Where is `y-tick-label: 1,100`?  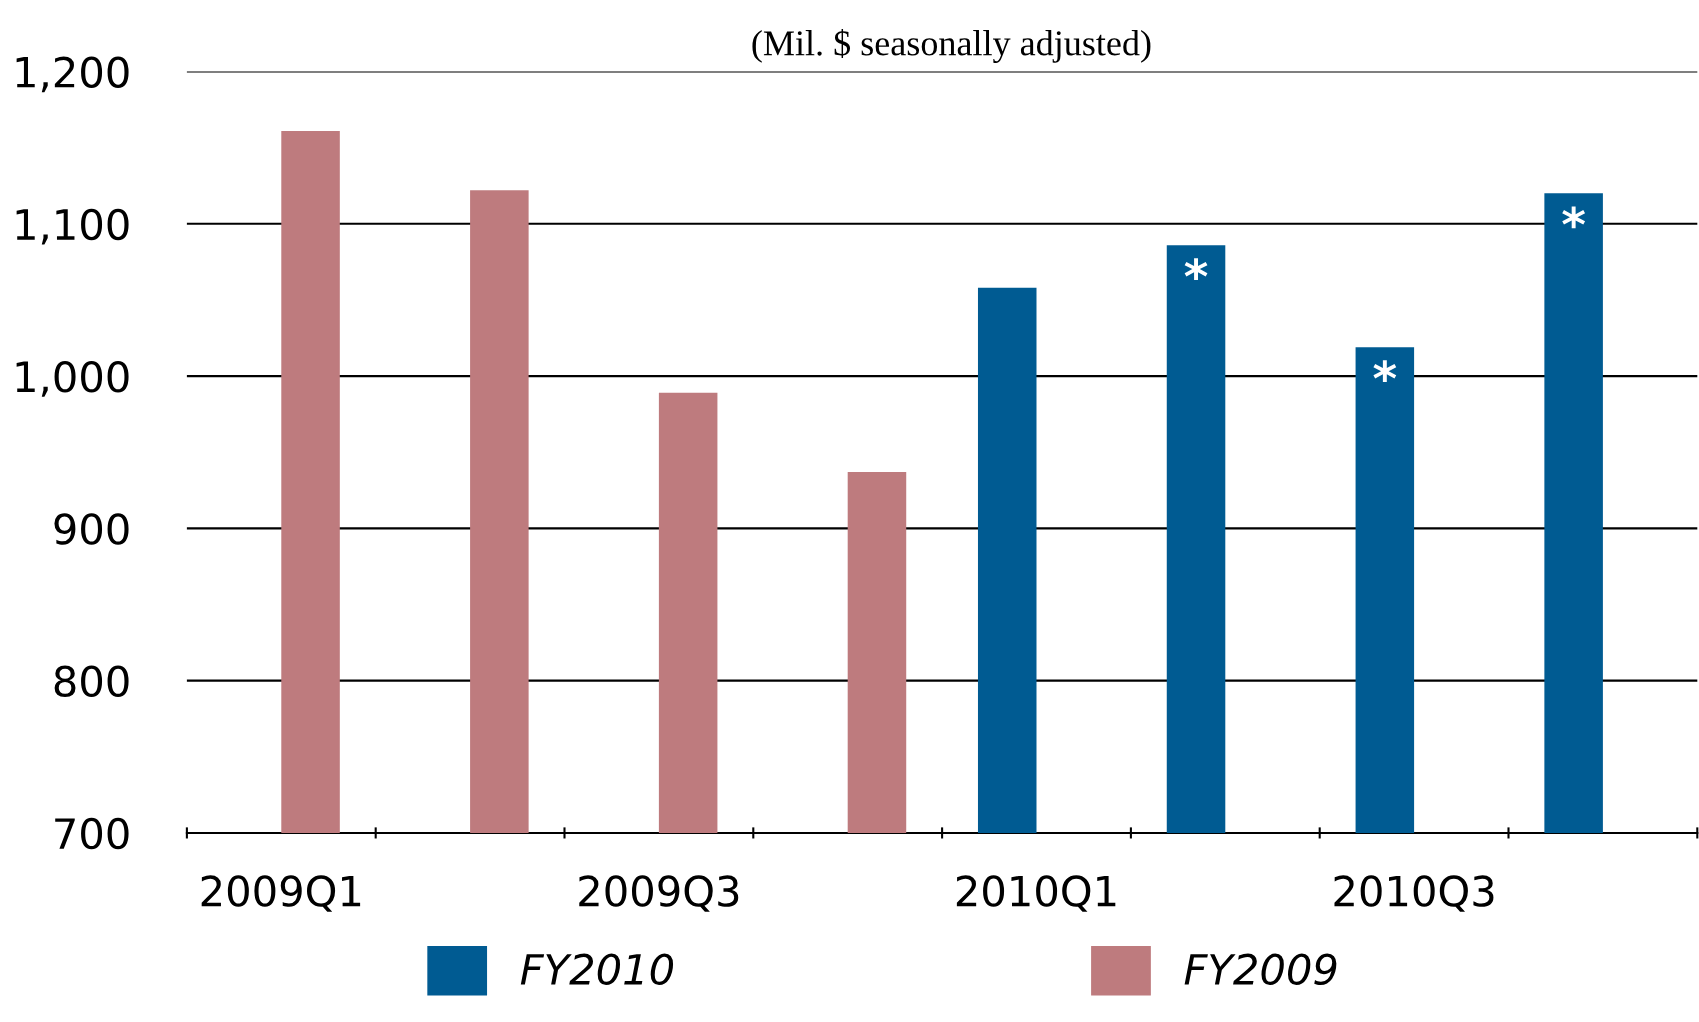
y-tick-label: 1,100 is located at coordinates (72, 226).